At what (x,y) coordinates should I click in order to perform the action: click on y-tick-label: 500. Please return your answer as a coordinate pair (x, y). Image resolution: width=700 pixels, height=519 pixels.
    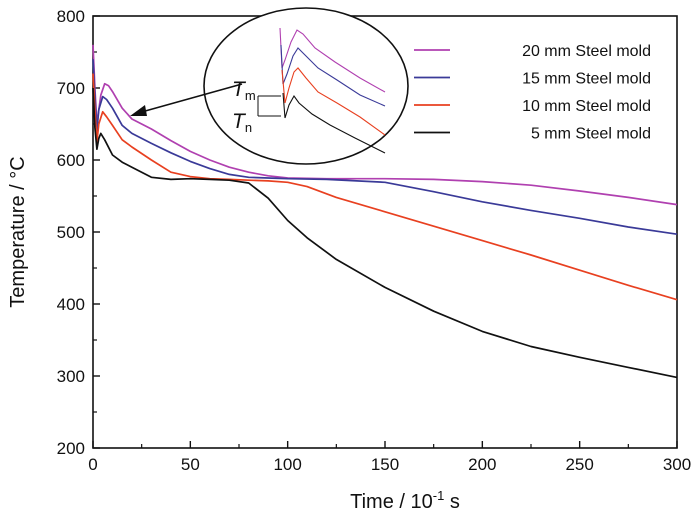
    Looking at the image, I should click on (71, 232).